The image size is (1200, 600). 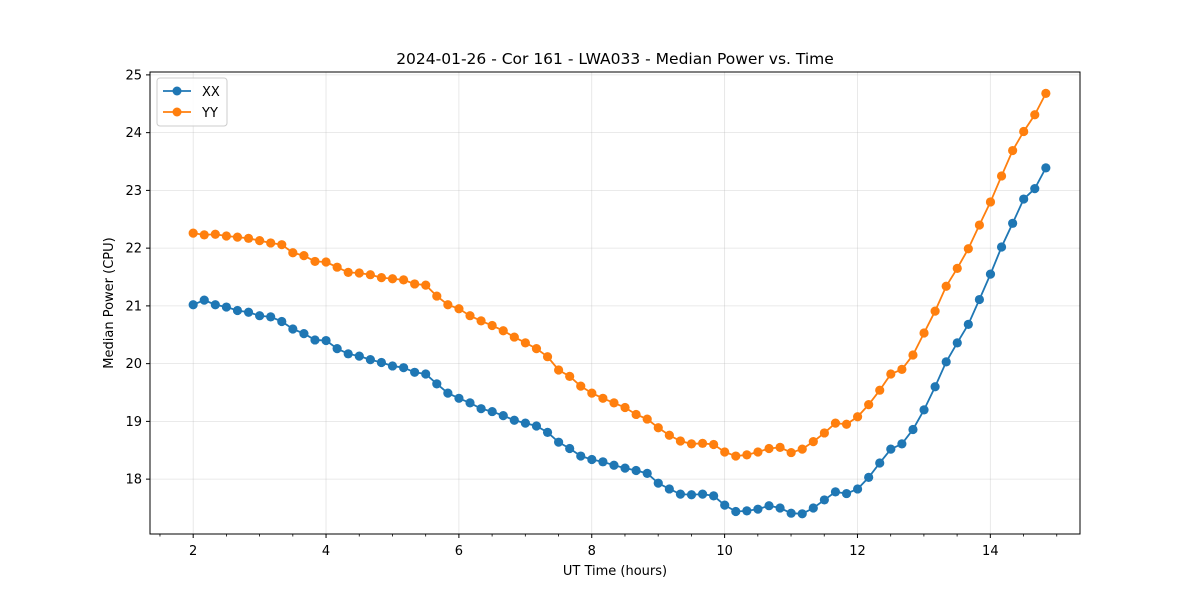 I want to click on x-axis-label: UT Time (hours), so click(x=615, y=571).